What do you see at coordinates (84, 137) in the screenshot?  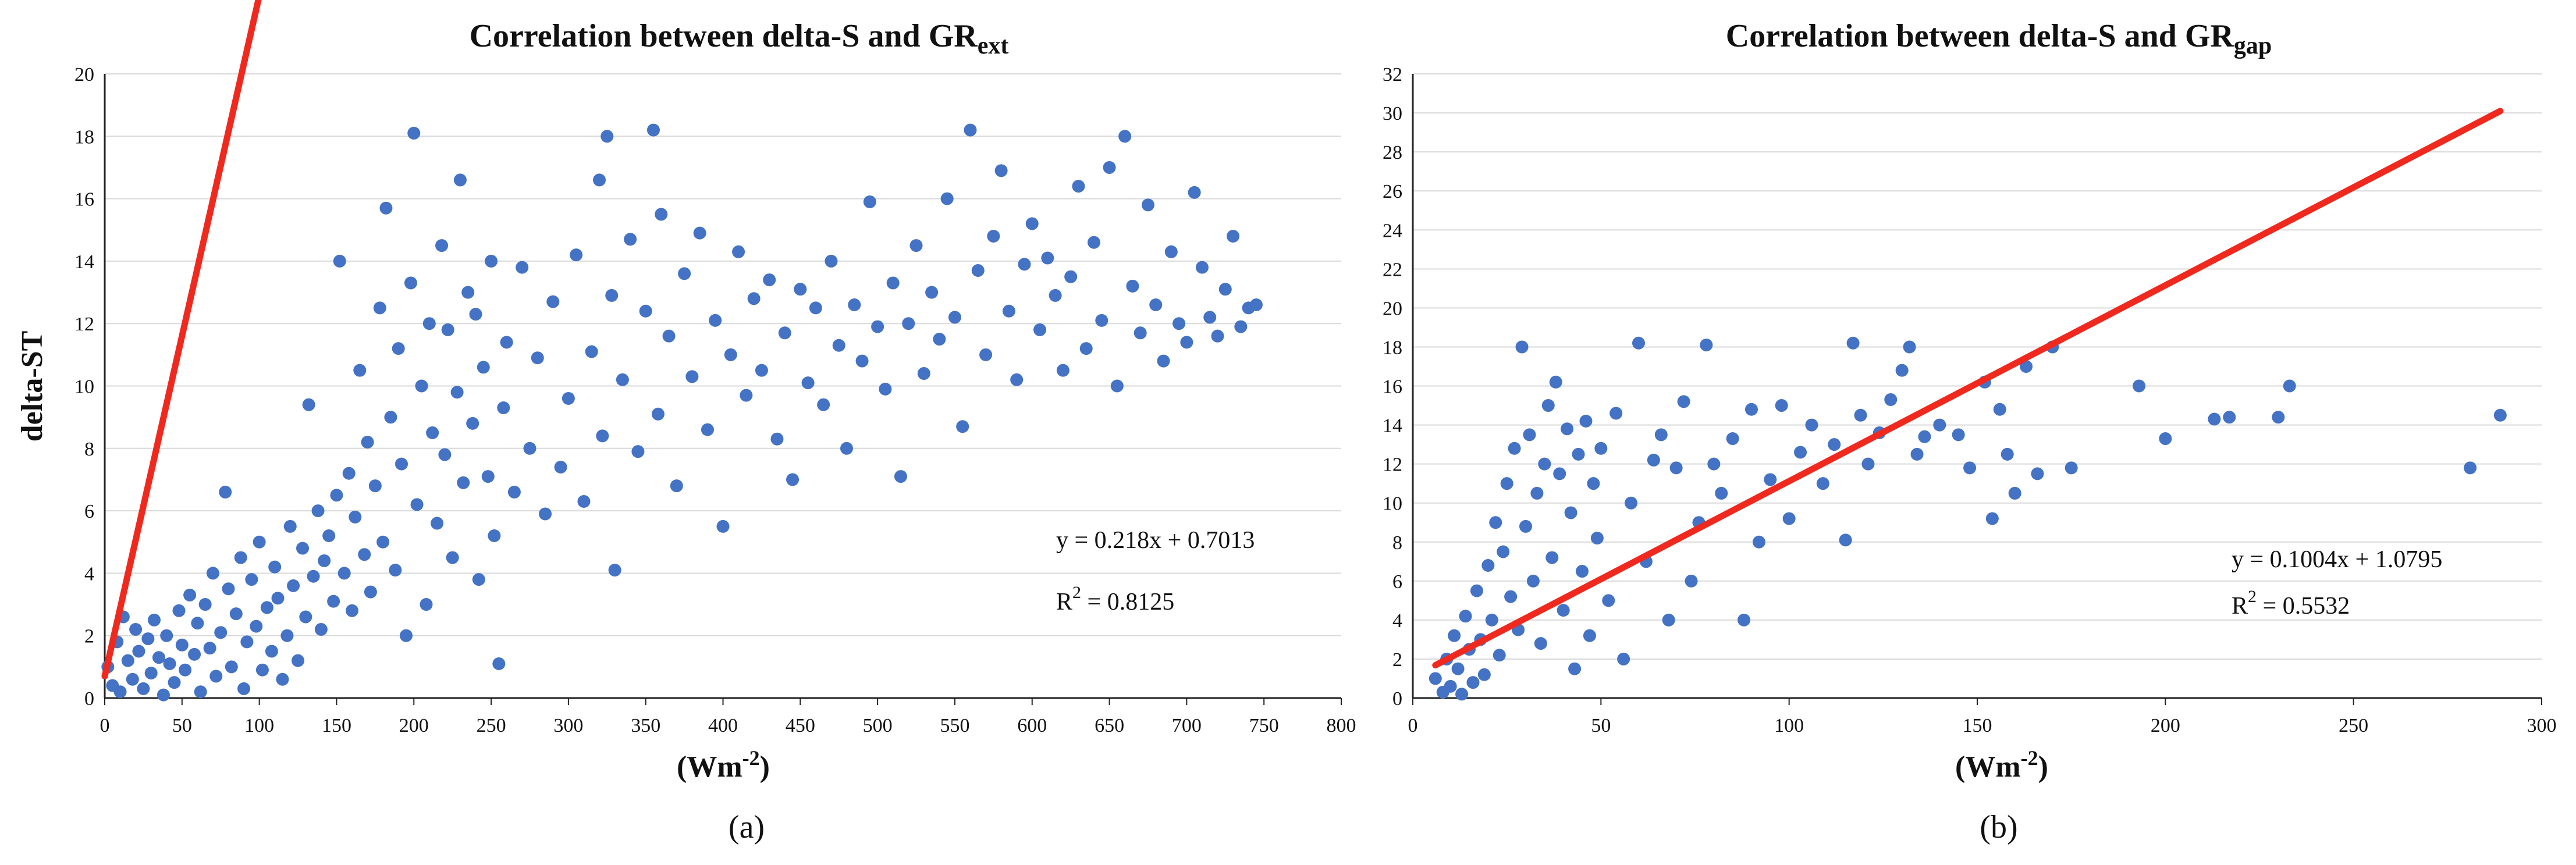 I see `chart-a-y-tick: 18` at bounding box center [84, 137].